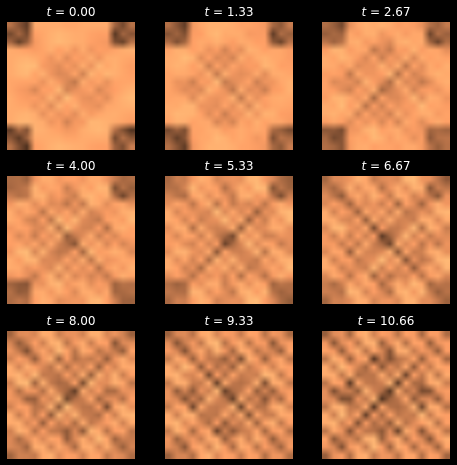 This screenshot has width=457, height=465. I want to click on panel-title-value: 10.66, so click(397, 321).